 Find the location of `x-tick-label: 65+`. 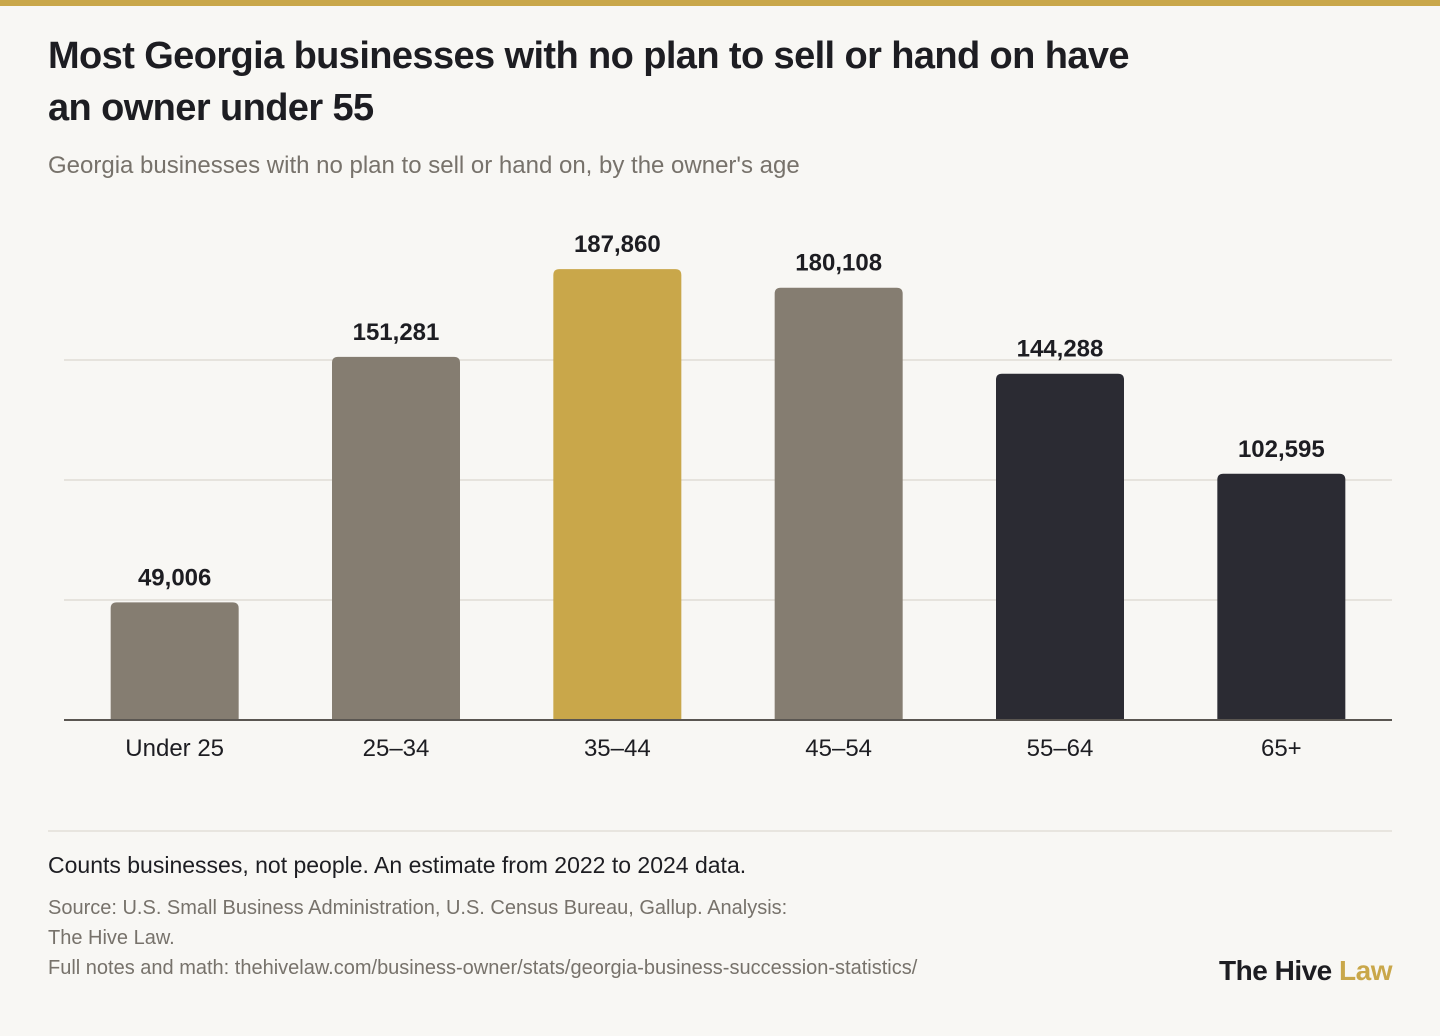

x-tick-label: 65+ is located at coordinates (1281, 748).